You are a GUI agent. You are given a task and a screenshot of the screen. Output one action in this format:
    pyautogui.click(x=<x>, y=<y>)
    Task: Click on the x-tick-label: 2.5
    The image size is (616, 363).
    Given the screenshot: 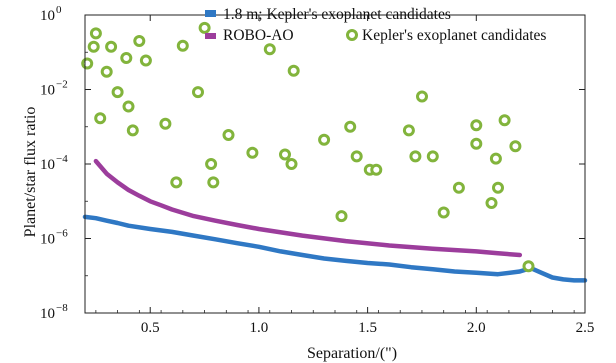 What is the action you would take?
    pyautogui.click(x=585, y=328)
    